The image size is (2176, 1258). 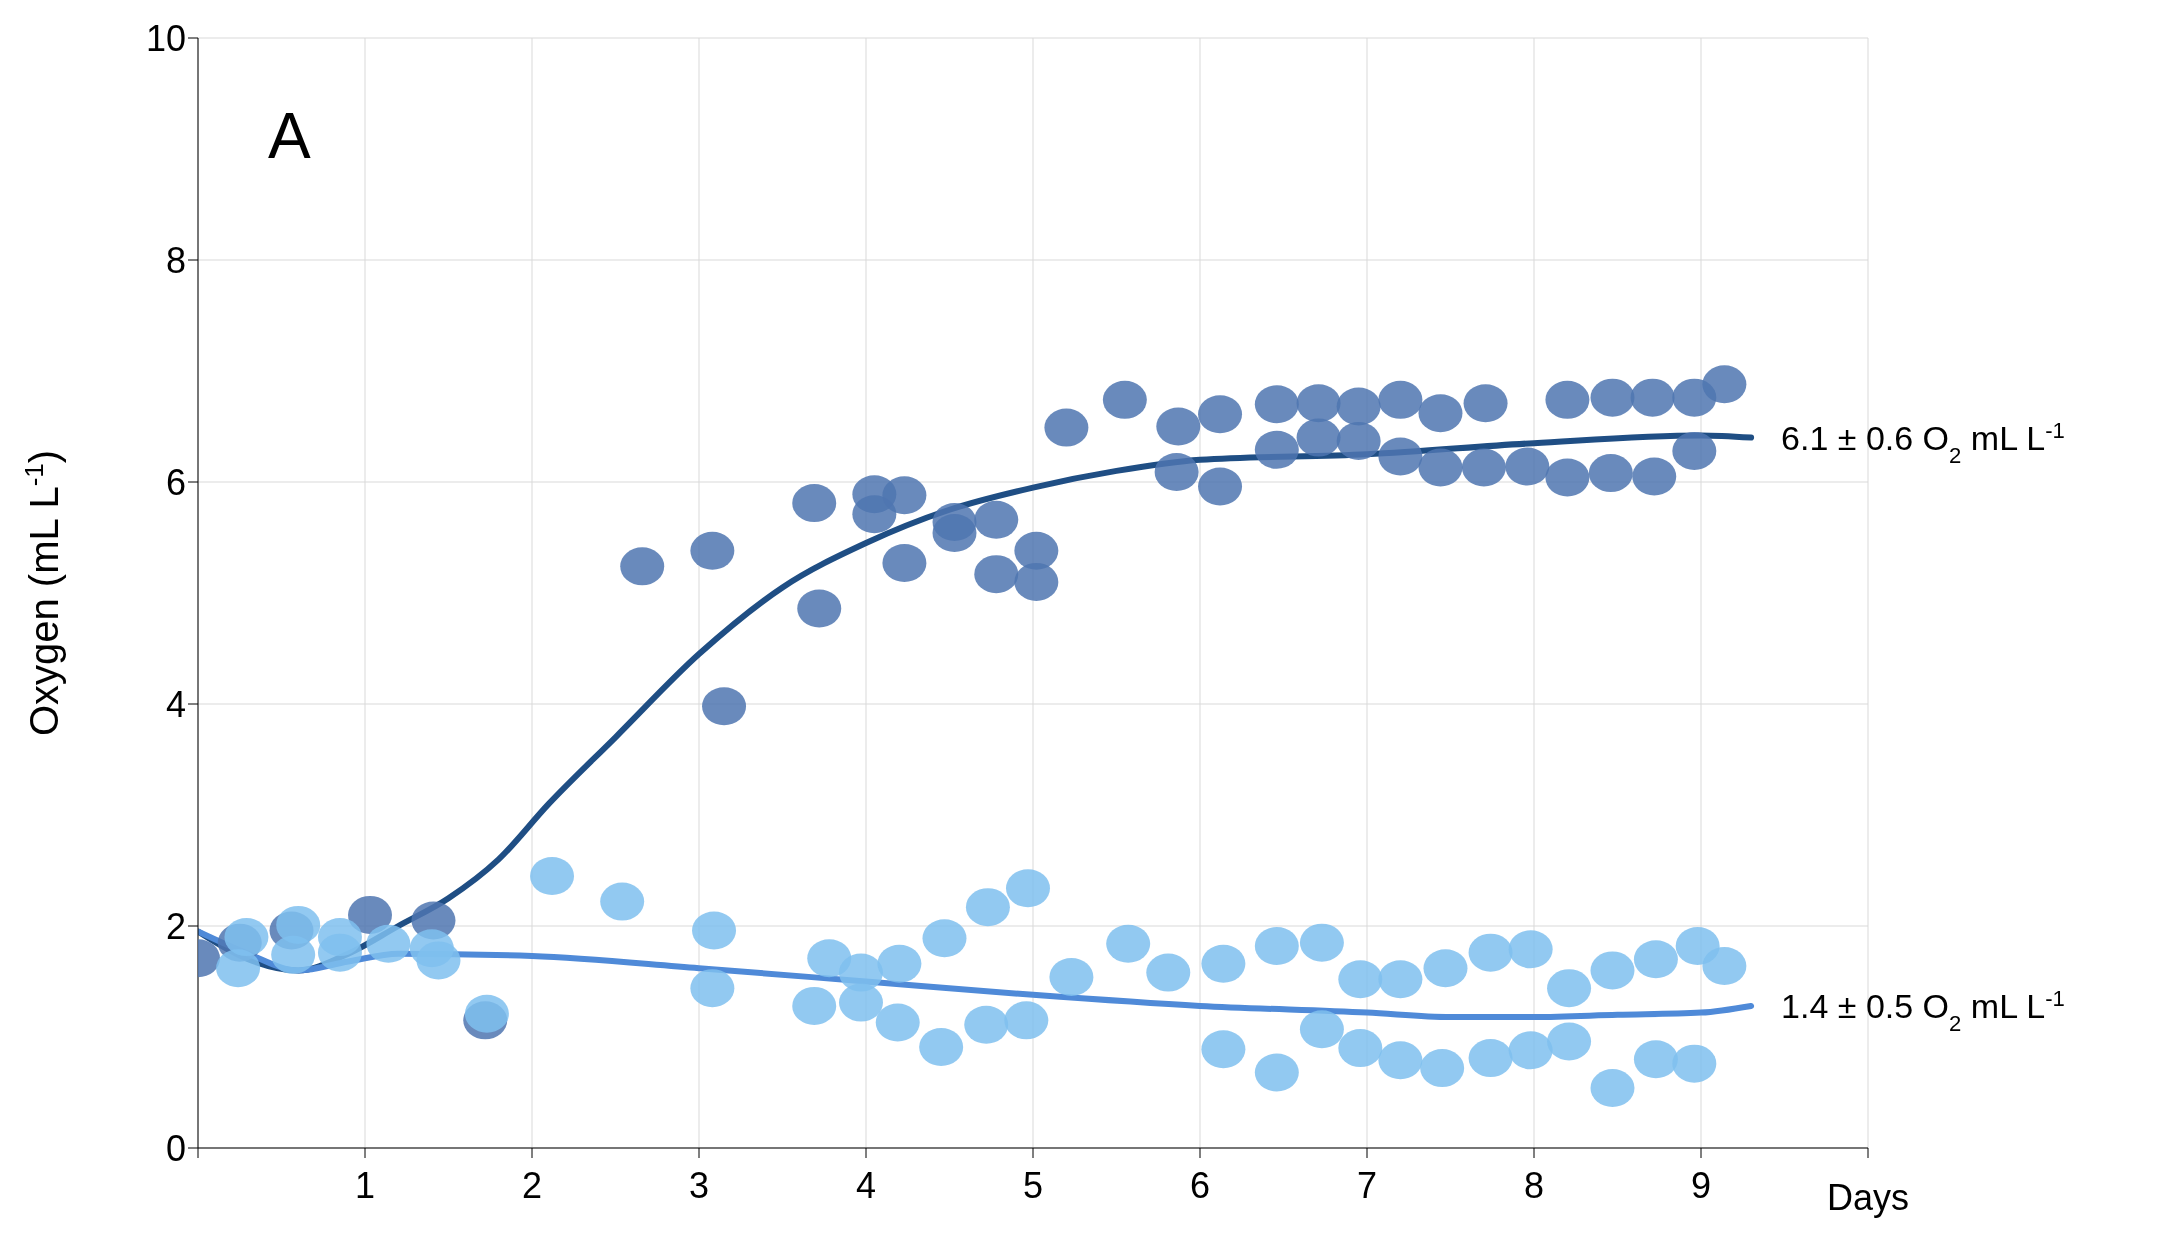 What do you see at coordinates (175, 1148) in the screenshot?
I see `y-tick-label: 0` at bounding box center [175, 1148].